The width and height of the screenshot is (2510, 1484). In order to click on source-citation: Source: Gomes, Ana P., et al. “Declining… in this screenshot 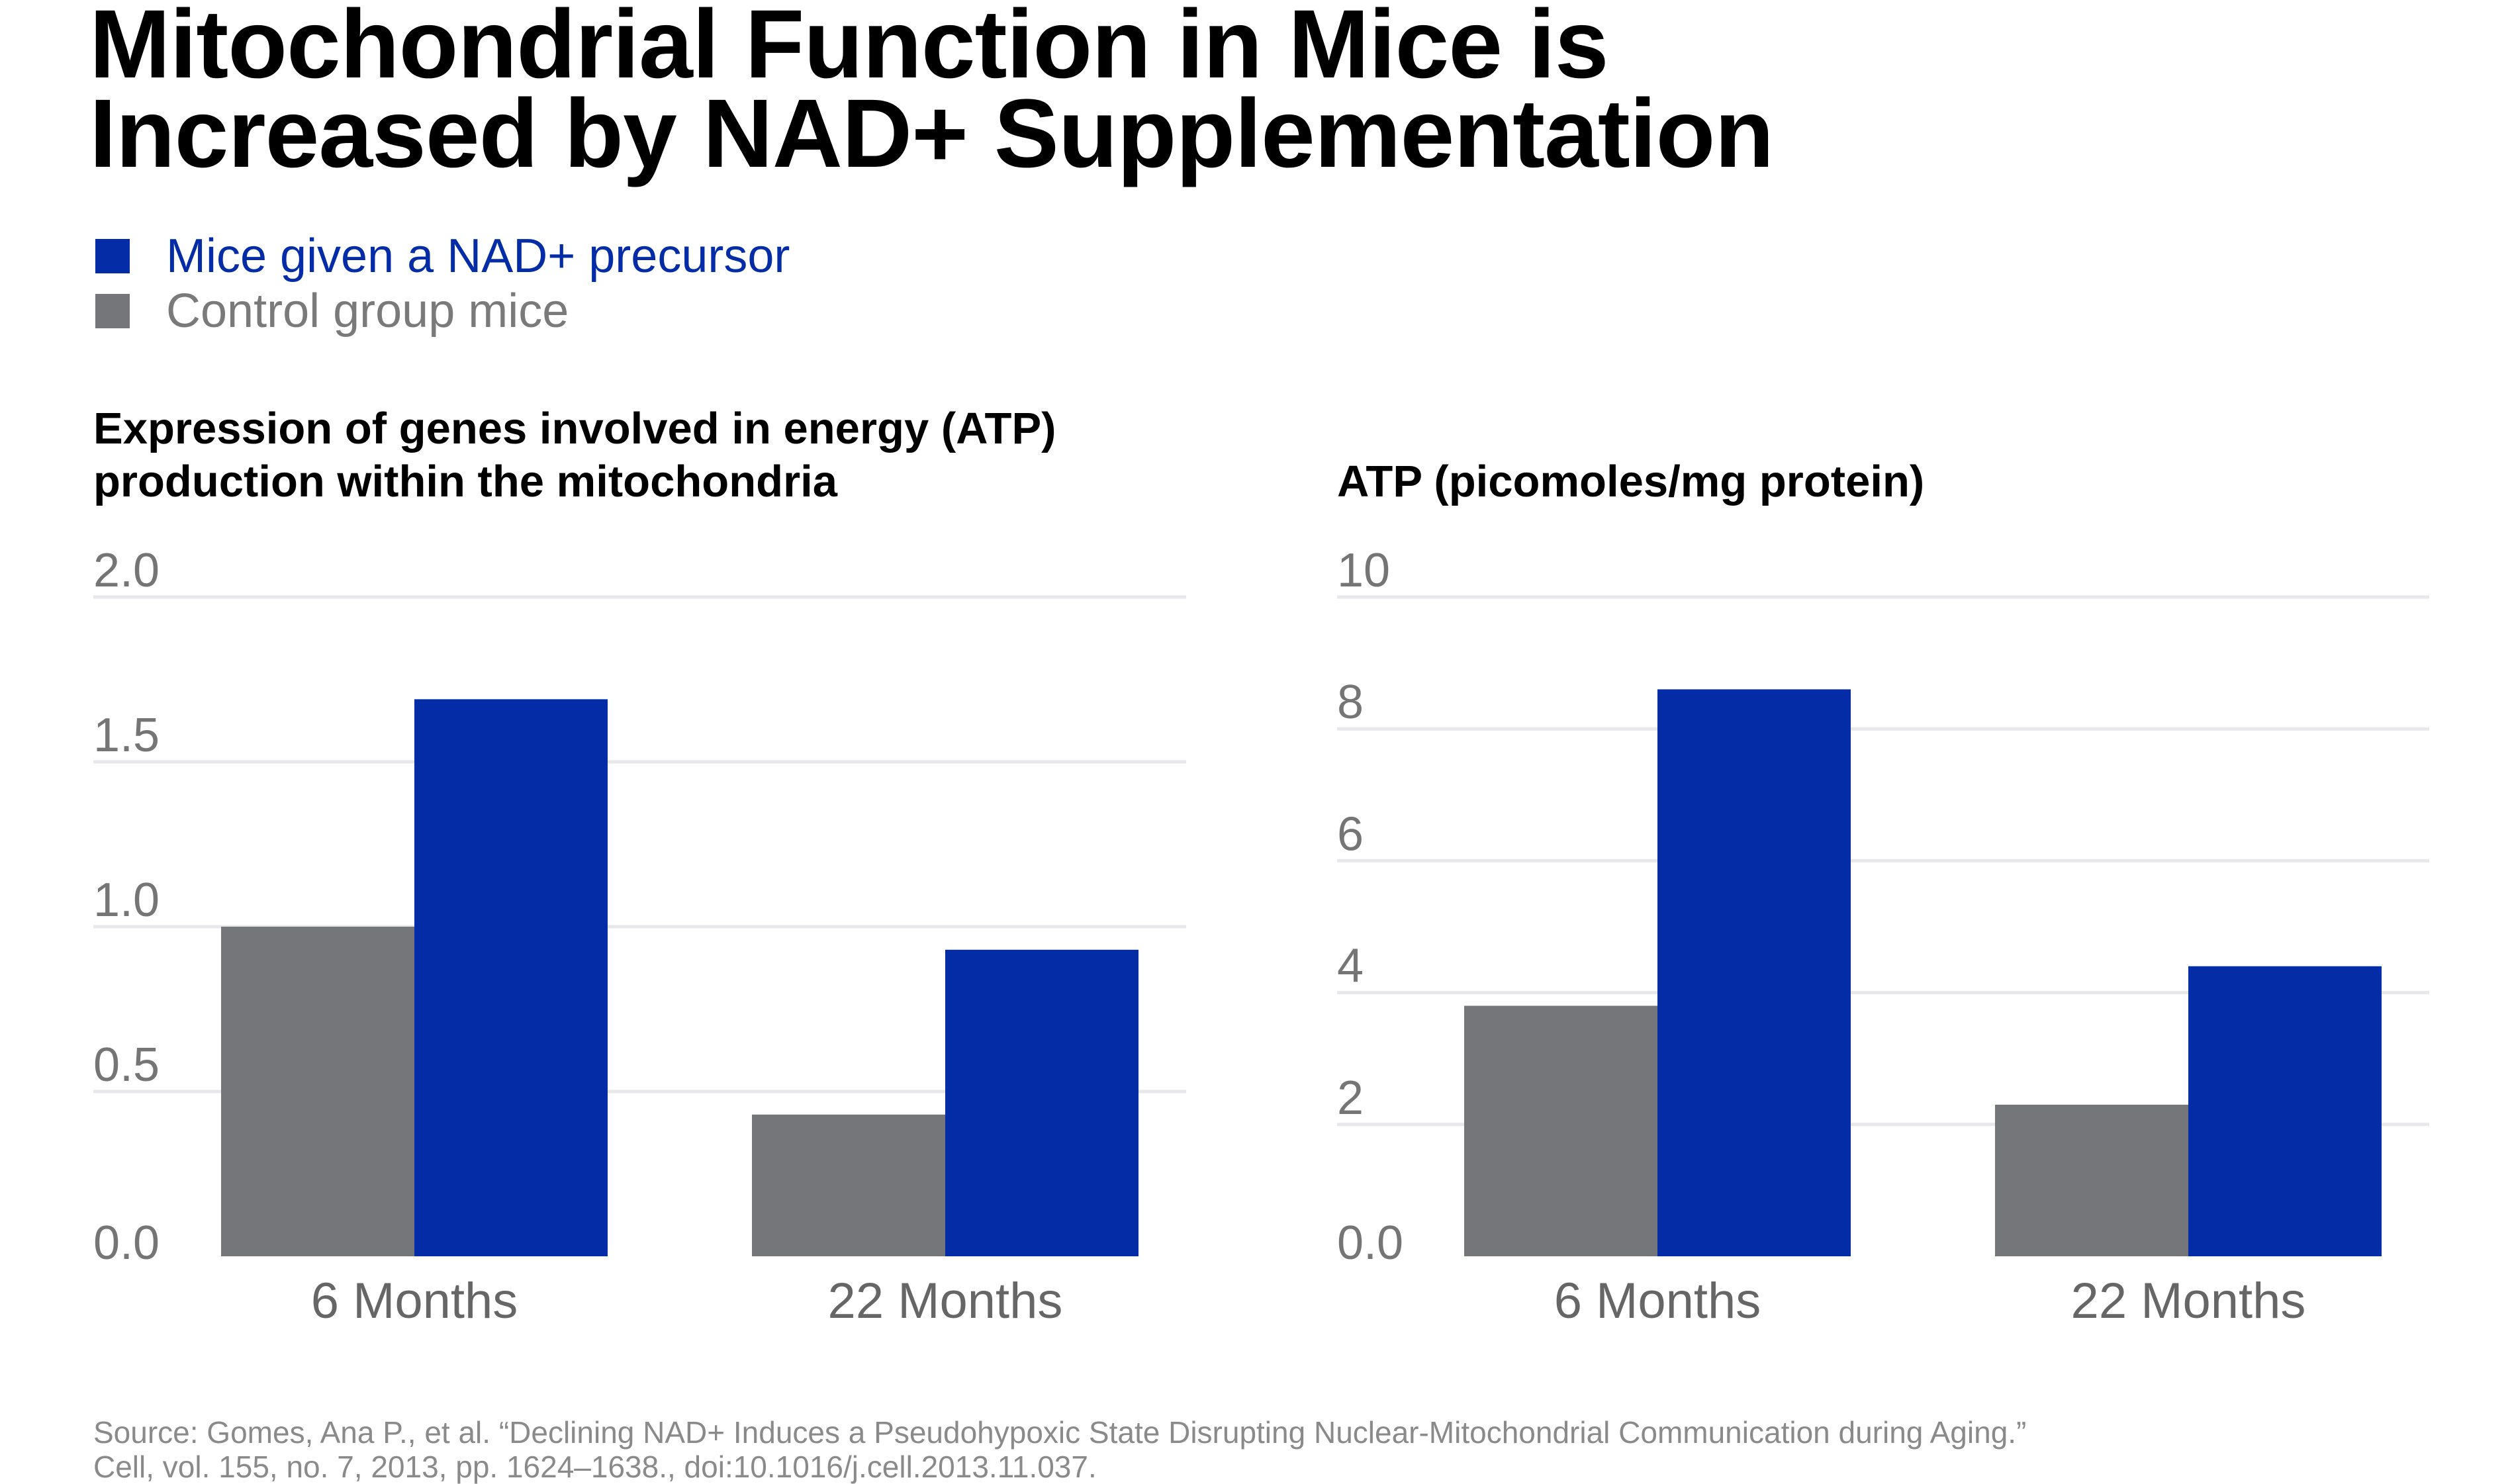, I will do `click(1059, 1449)`.